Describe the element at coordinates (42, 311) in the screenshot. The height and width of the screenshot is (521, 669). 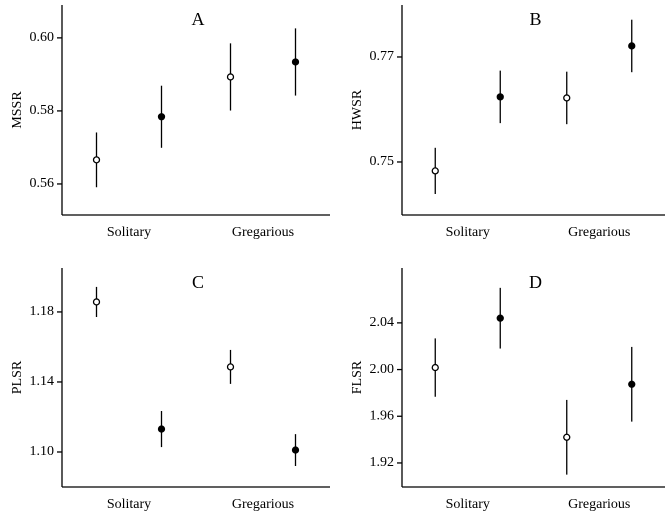
I see `y-tick-label: 1.18` at that location.